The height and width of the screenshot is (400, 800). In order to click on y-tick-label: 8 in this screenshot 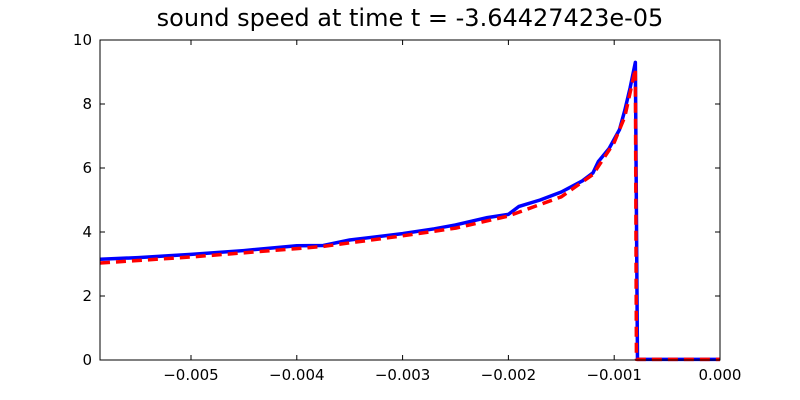, I will do `click(87, 104)`.